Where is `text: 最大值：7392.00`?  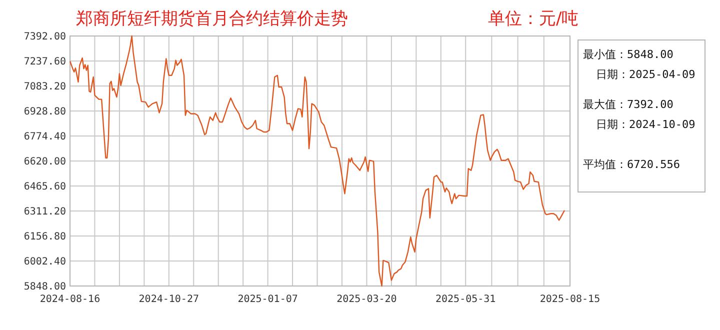
text: 最大值：7392.00 is located at coordinates (628, 104).